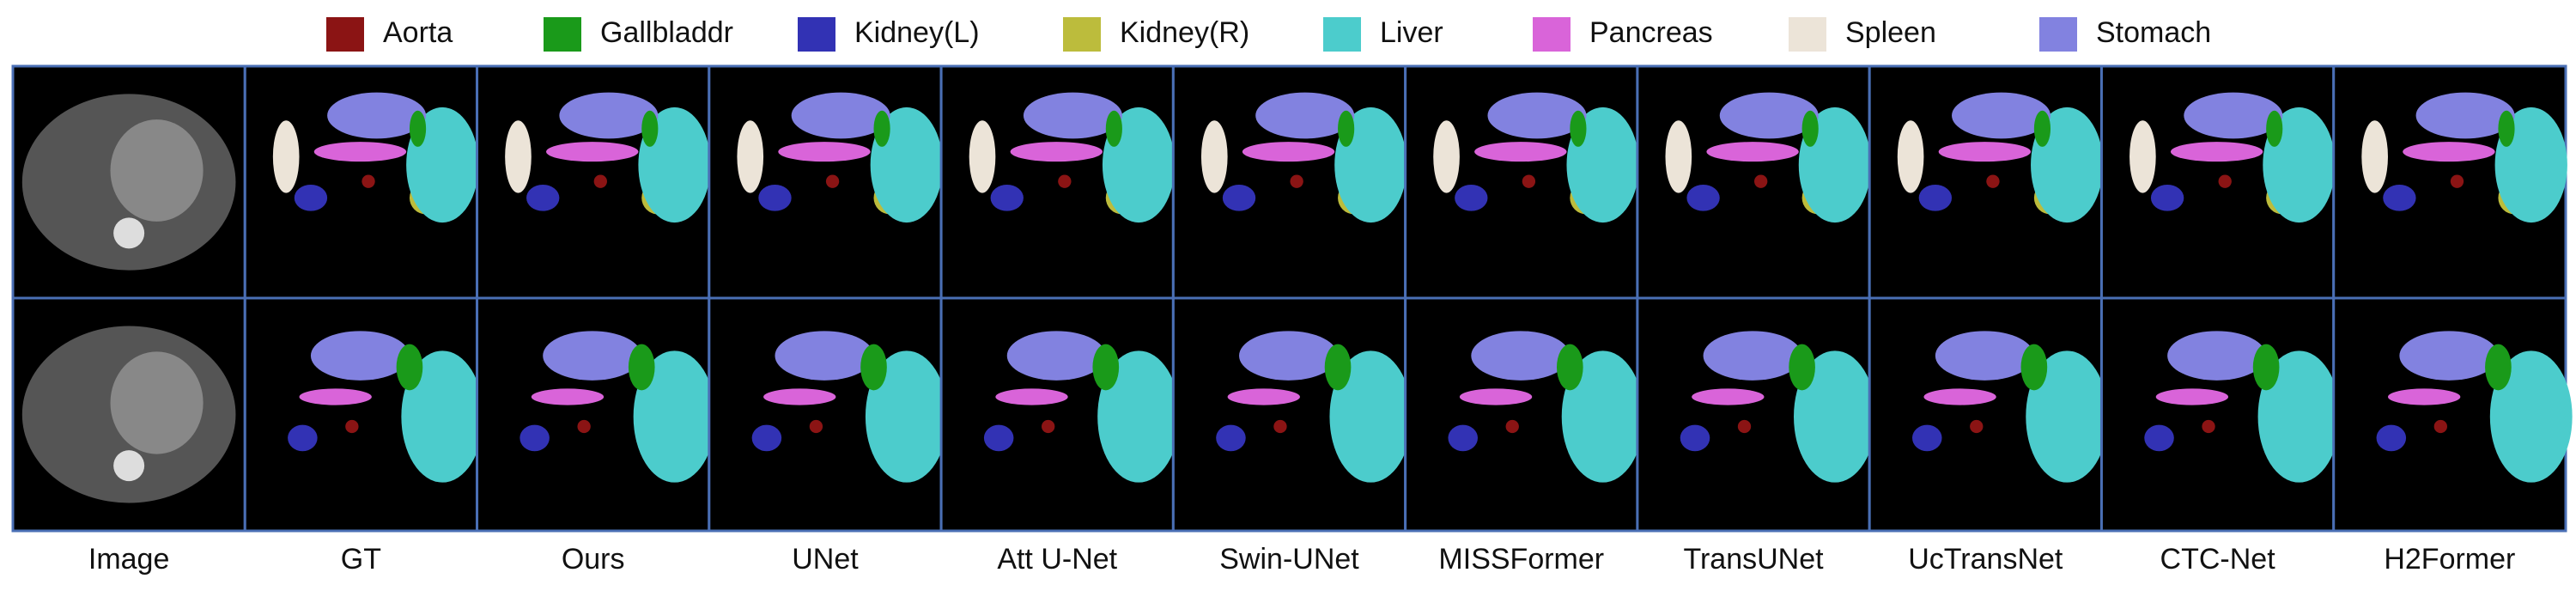 The height and width of the screenshot is (597, 2576). Describe the element at coordinates (1890, 32) in the screenshot. I see `legend-label: Spleen` at that location.